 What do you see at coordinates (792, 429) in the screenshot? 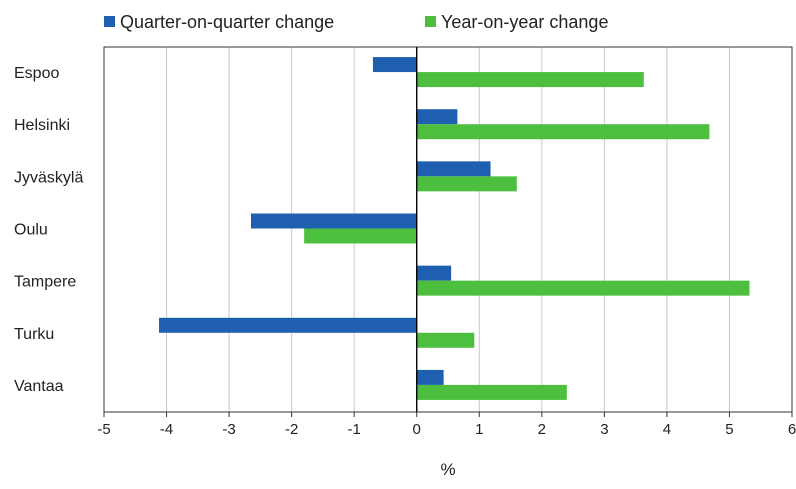
I see `x-tick-label: 6` at bounding box center [792, 429].